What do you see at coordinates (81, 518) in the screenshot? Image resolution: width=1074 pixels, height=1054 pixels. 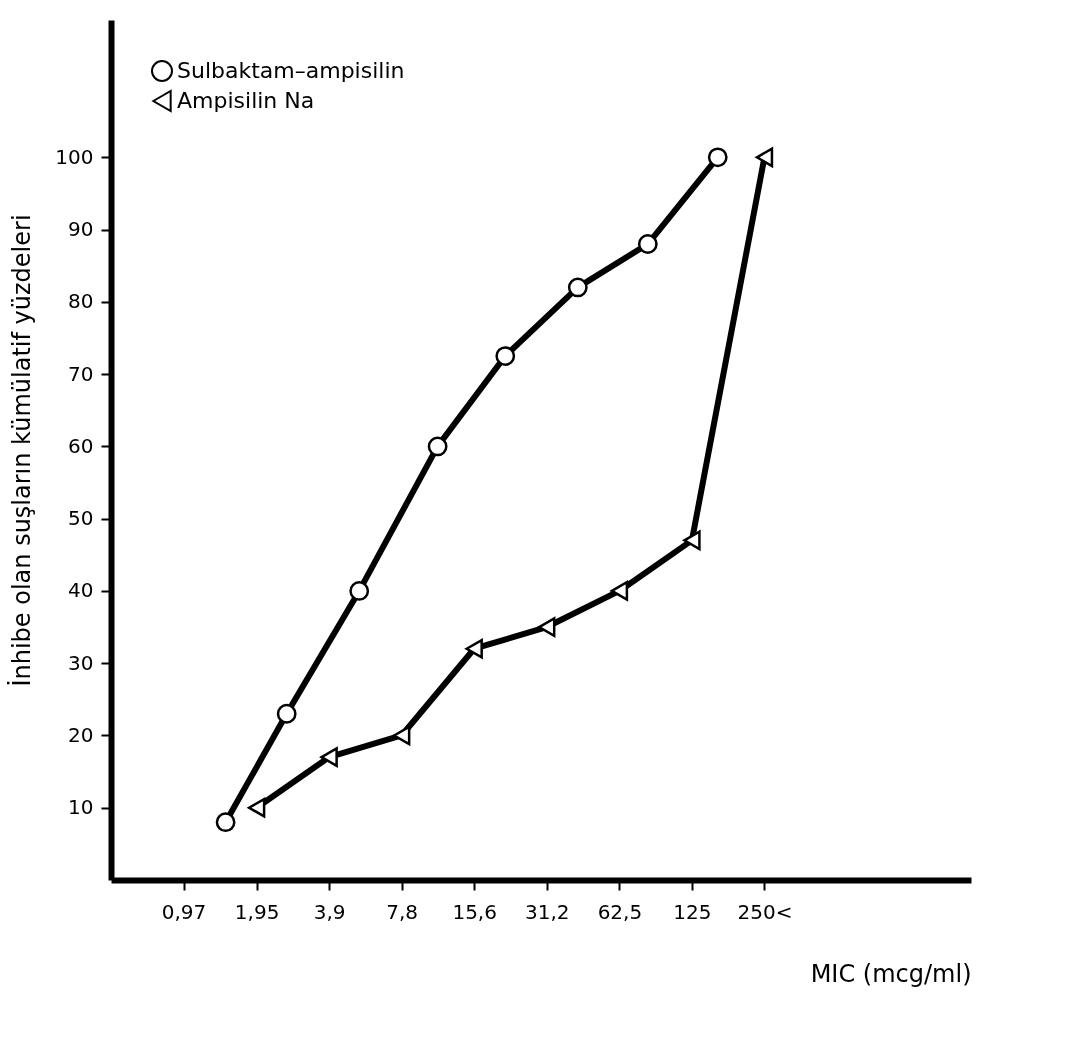 I see `y-tick-label: 50` at bounding box center [81, 518].